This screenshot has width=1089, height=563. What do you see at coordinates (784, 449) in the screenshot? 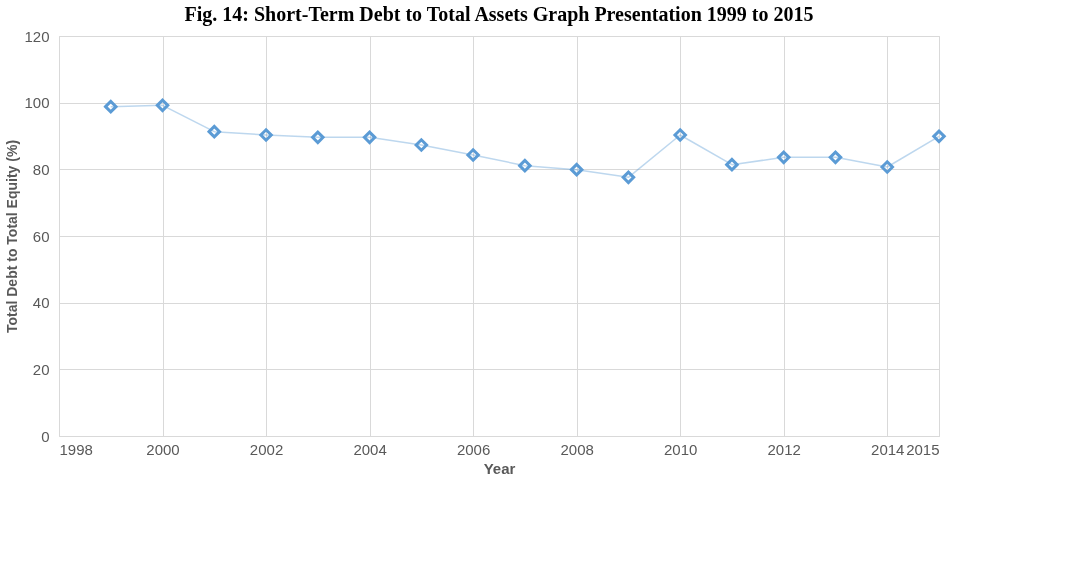
I see `x-tick-label: 2012` at bounding box center [784, 449].